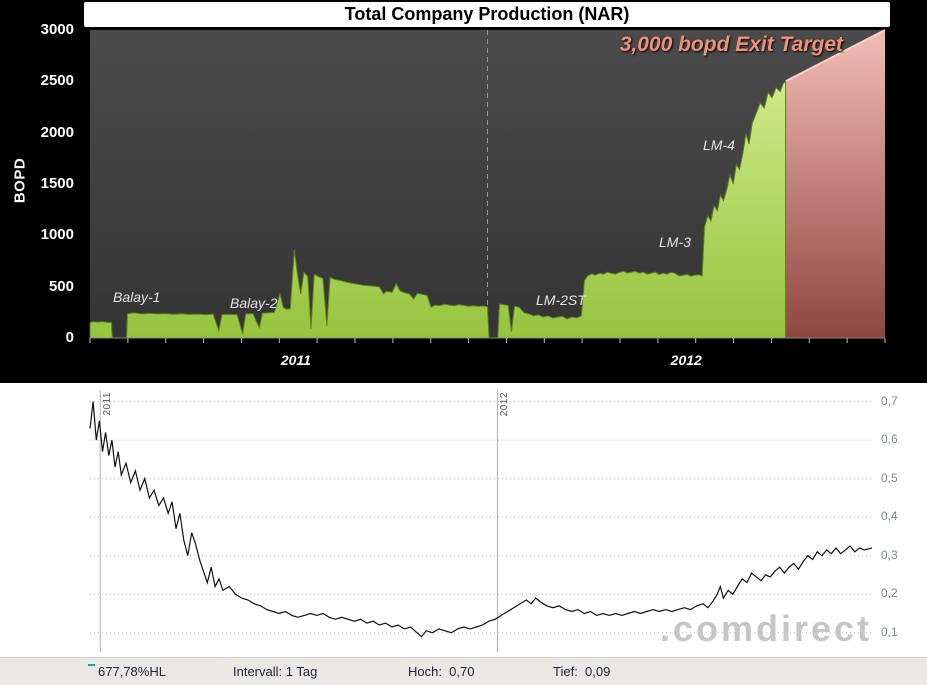 This screenshot has width=927, height=685. I want to click on year-marker-label: 2012, so click(504, 404).